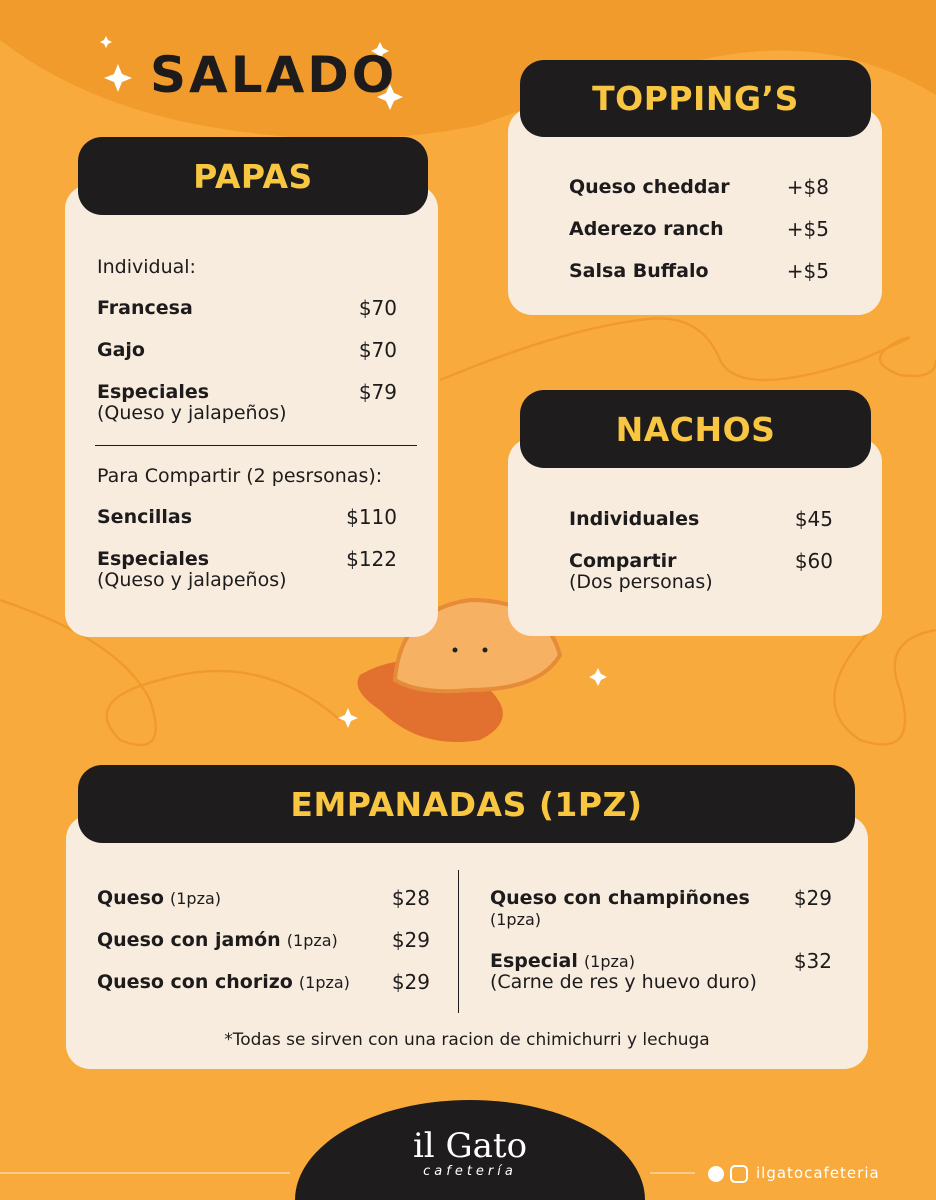 The width and height of the screenshot is (936, 1200). I want to click on item-name: Individuales, so click(634, 519).